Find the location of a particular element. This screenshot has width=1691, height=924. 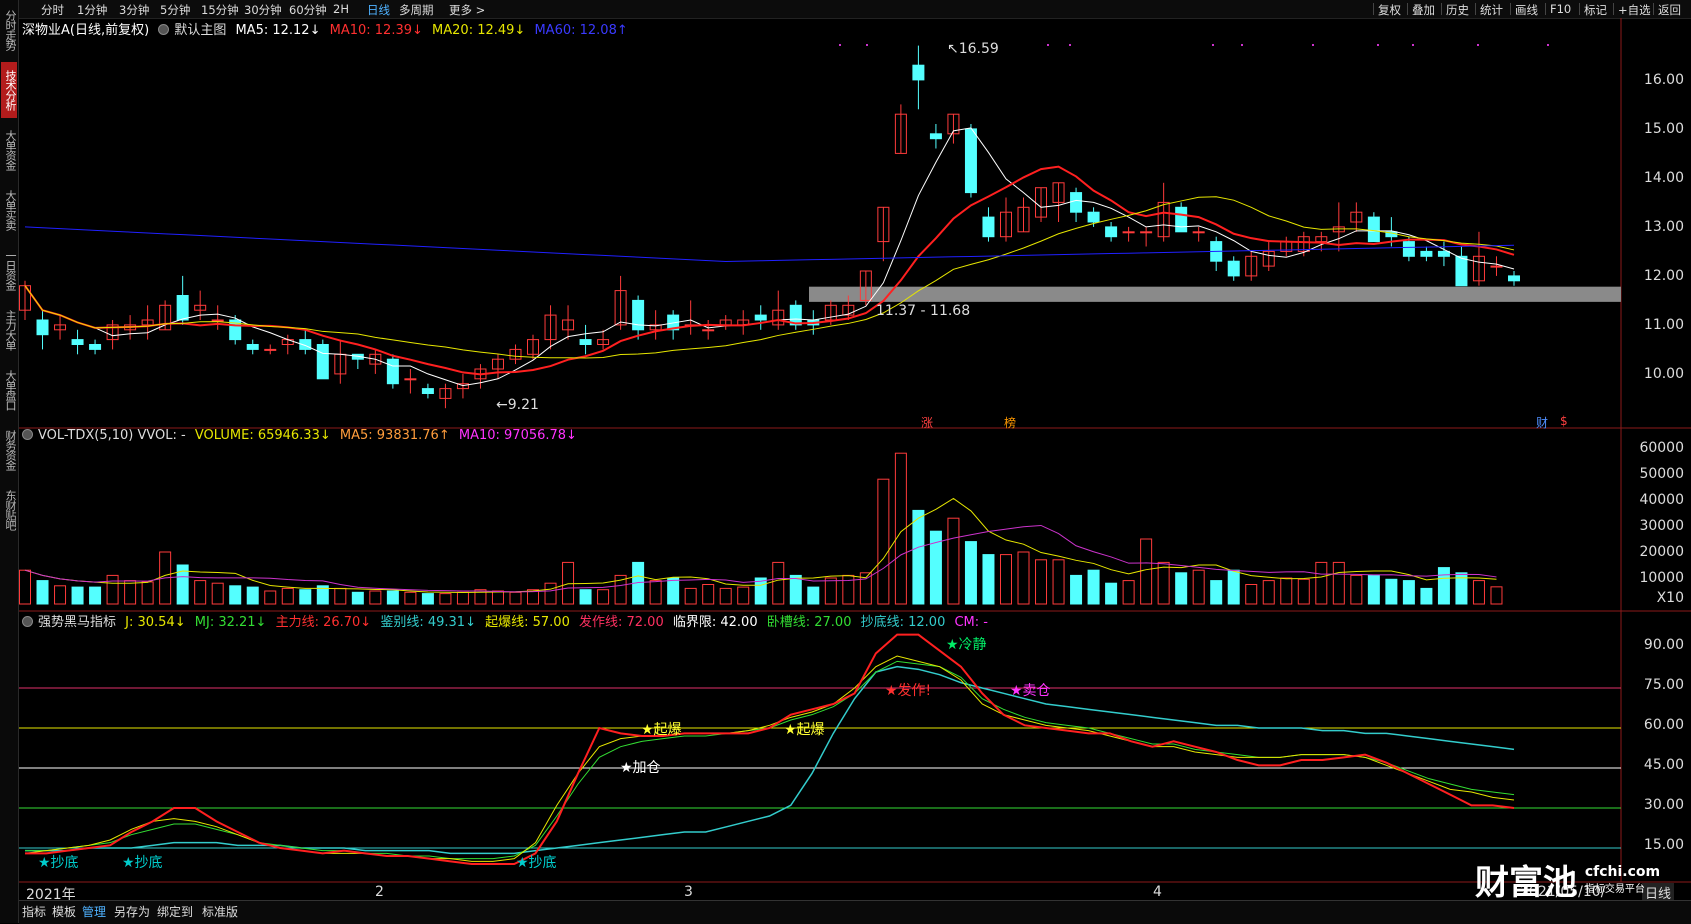

toolbar-button-2: 历史 is located at coordinates (1457, 10).